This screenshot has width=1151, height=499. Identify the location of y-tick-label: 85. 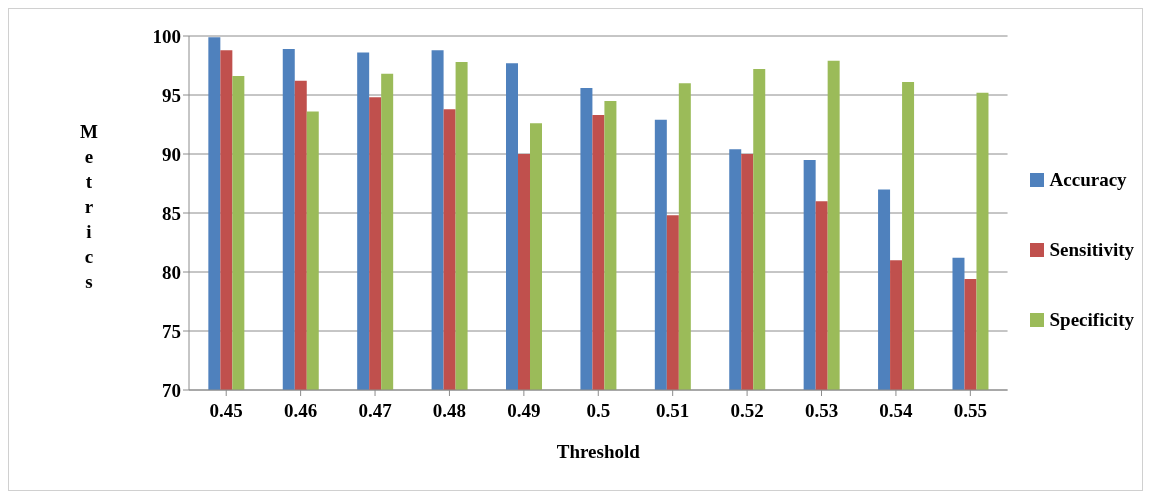
(171, 213).